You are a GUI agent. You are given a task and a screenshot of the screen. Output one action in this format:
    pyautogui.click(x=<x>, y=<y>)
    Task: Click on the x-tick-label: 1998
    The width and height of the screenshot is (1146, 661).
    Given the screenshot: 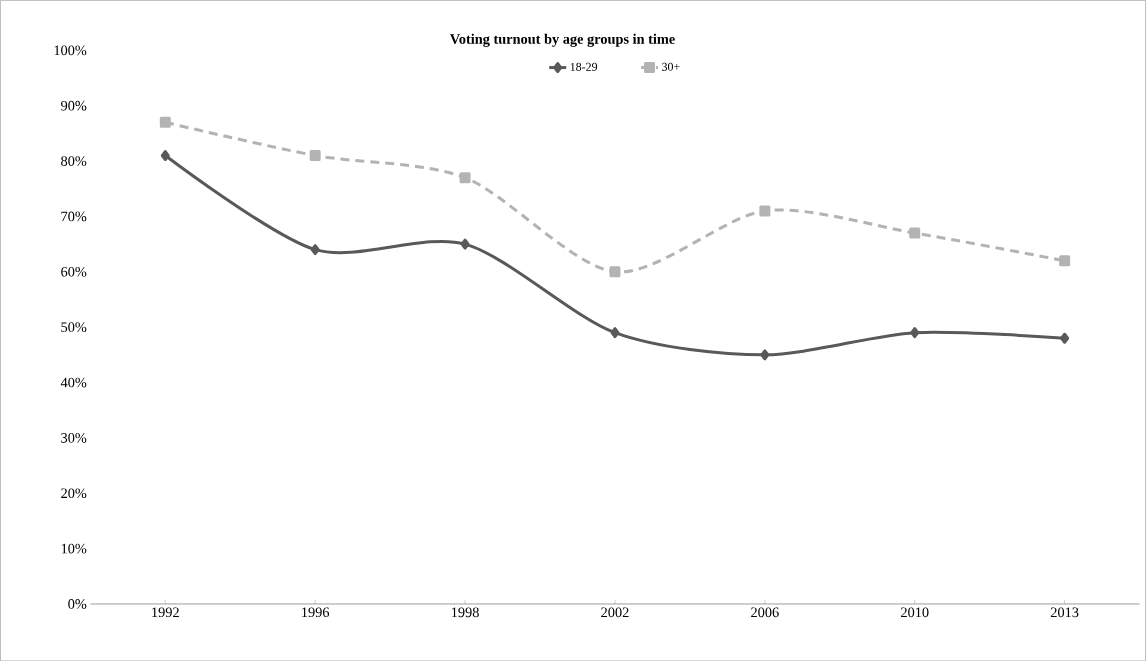 What is the action you would take?
    pyautogui.click(x=465, y=612)
    